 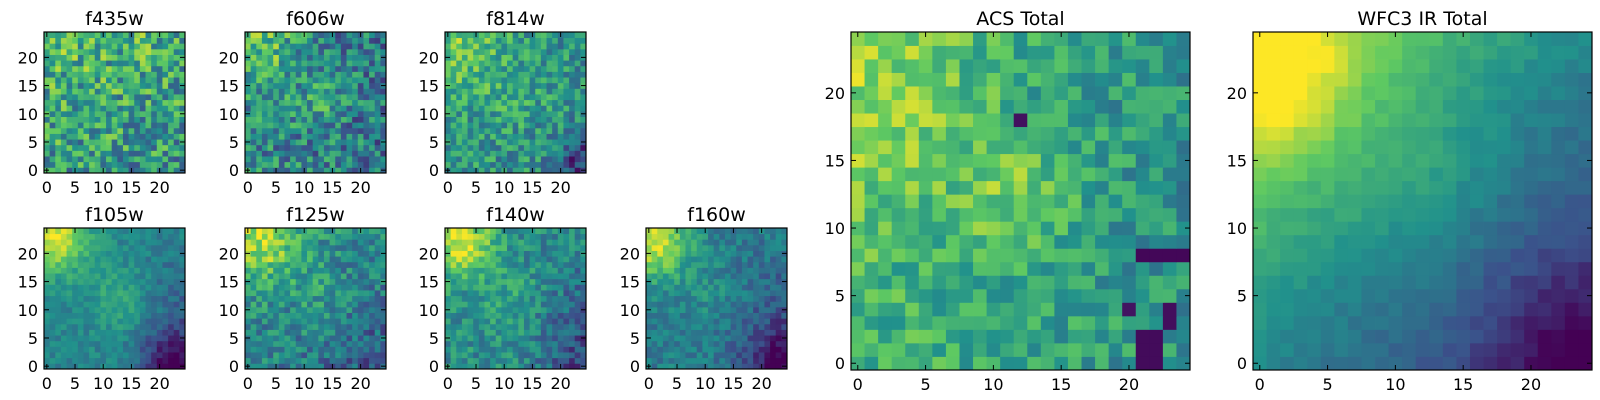 What do you see at coordinates (33, 142) in the screenshot?
I see `y-tick-label: 5` at bounding box center [33, 142].